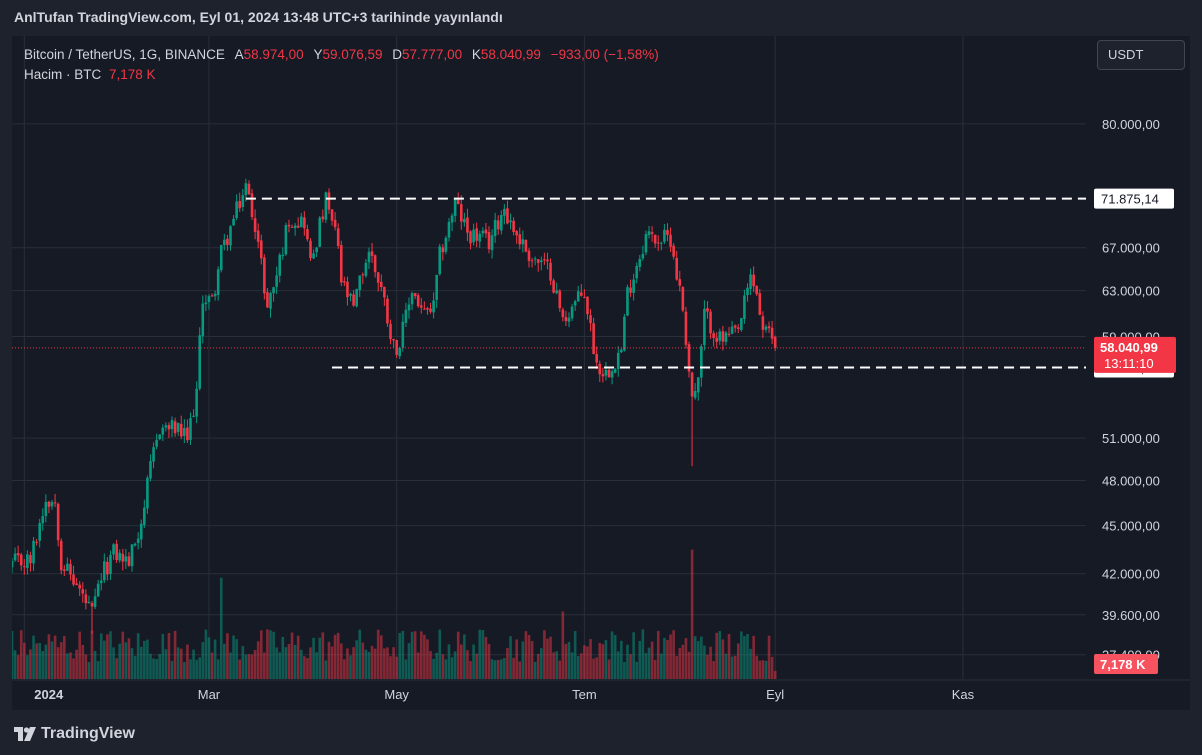  Describe the element at coordinates (1135, 354) in the screenshot. I see `last-price-badge` at that location.